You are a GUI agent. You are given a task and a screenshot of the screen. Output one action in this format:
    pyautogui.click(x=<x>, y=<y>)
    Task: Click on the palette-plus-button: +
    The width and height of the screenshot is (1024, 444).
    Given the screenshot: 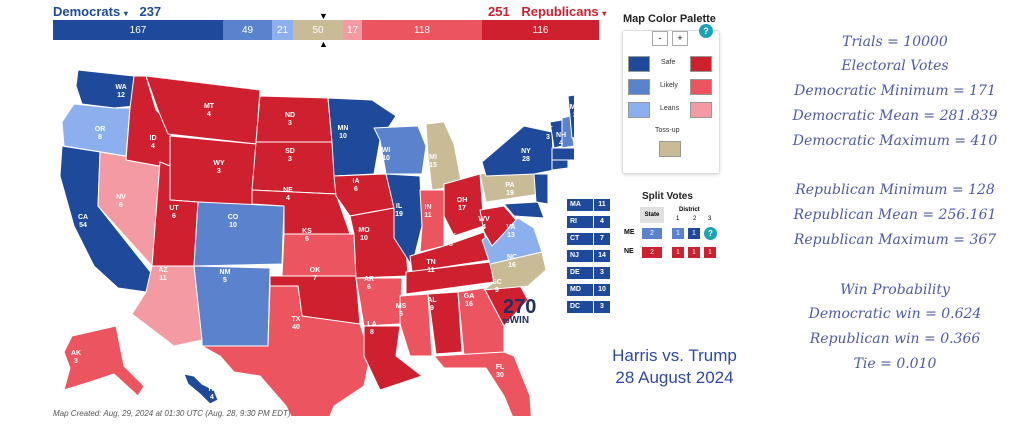 What is the action you would take?
    pyautogui.click(x=680, y=38)
    